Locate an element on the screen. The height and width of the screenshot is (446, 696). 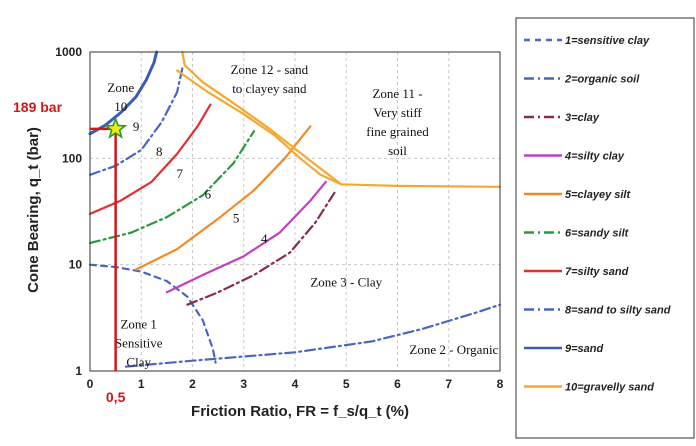
zone-label: Zone 11 -Very stiff fine grained soil is located at coordinates (397, 122).